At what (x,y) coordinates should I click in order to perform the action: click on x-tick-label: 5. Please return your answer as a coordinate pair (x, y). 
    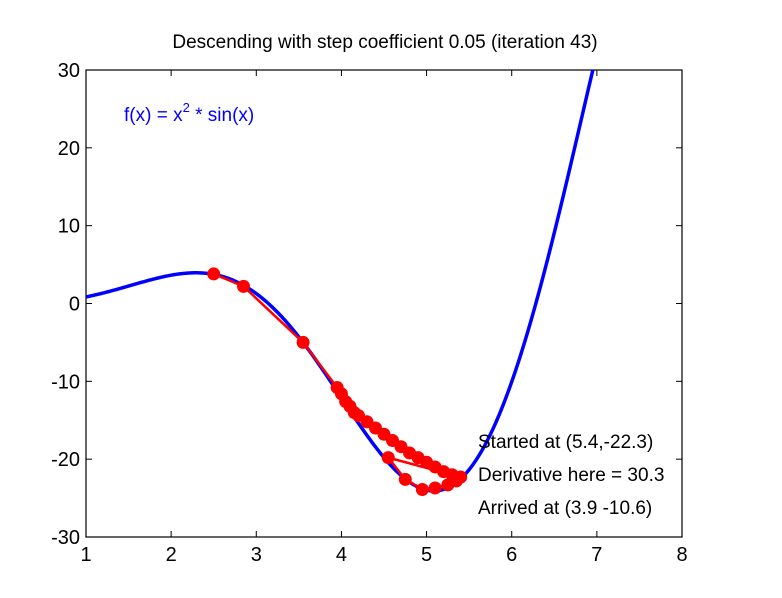
    Looking at the image, I should click on (426, 555).